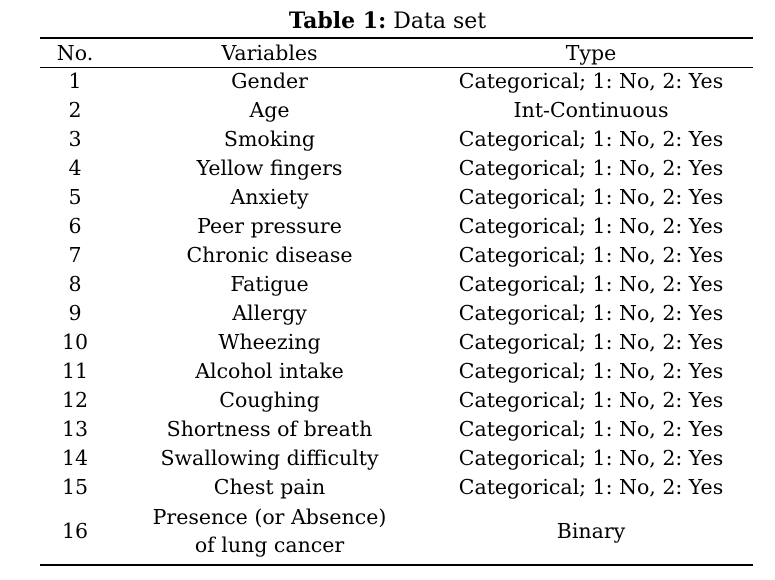  Describe the element at coordinates (396, 110) in the screenshot. I see `table-row: 2 Age Int-Continuous` at that location.